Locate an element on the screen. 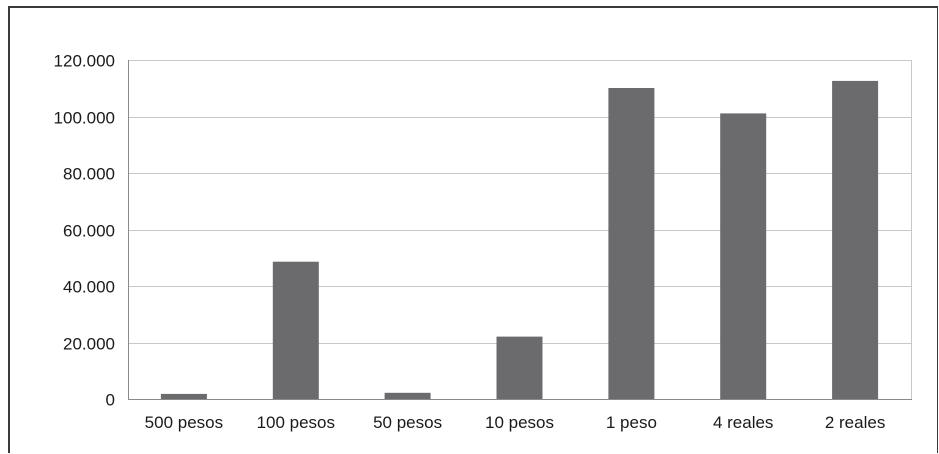  y-tick-label: 120.000 is located at coordinates (84, 61).